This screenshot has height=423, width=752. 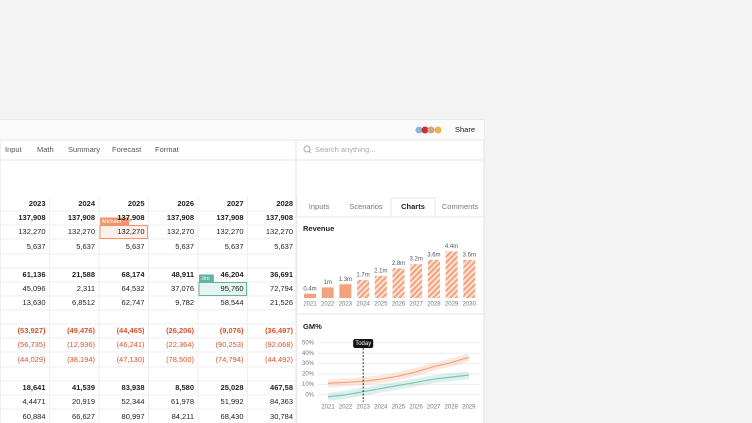 I want to click on bar-label: 3.6m, so click(x=433, y=255).